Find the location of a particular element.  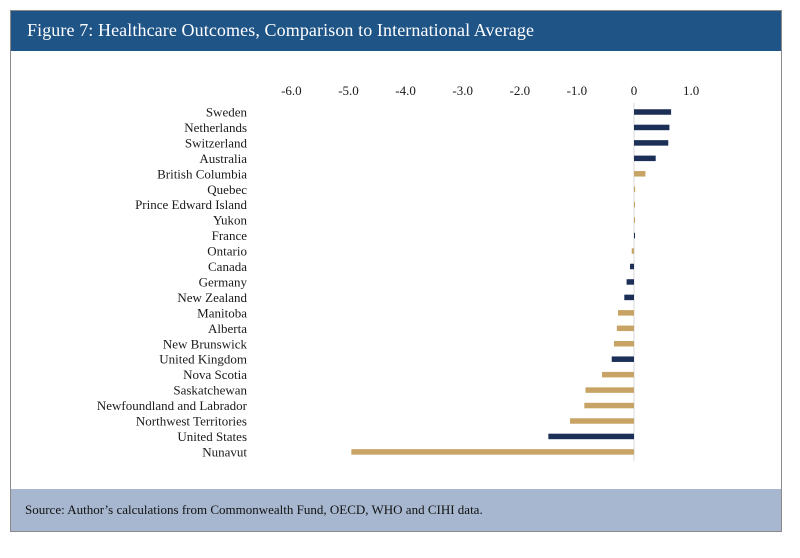

x-tick-label: 0 is located at coordinates (634, 90).